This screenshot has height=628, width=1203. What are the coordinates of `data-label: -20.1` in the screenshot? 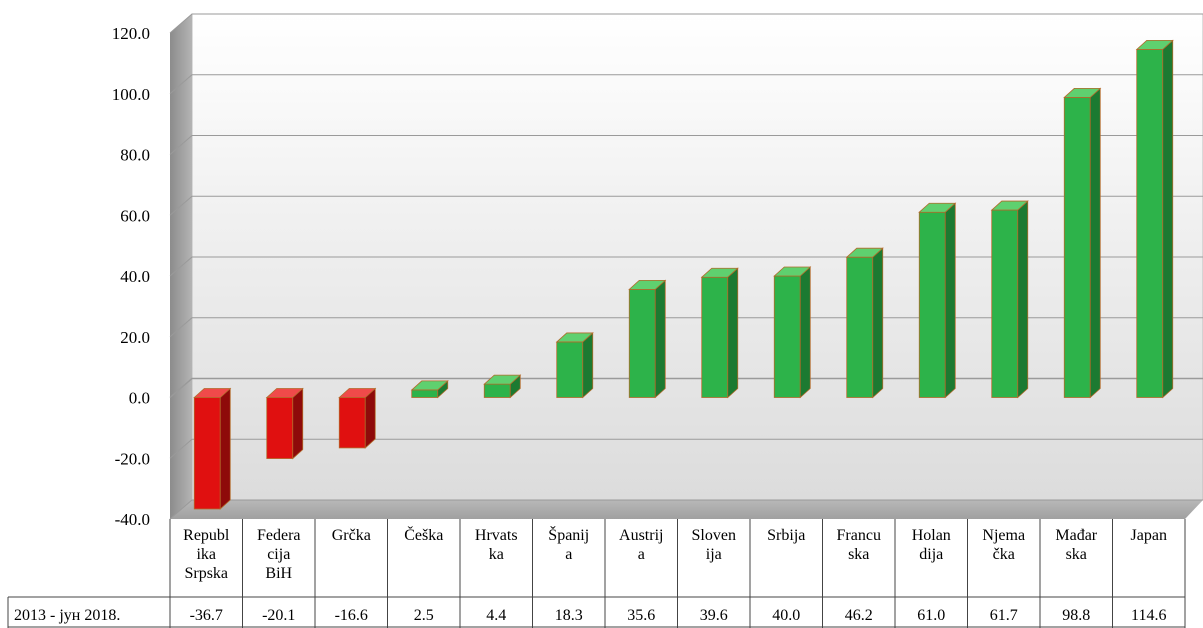 It's located at (278, 615).